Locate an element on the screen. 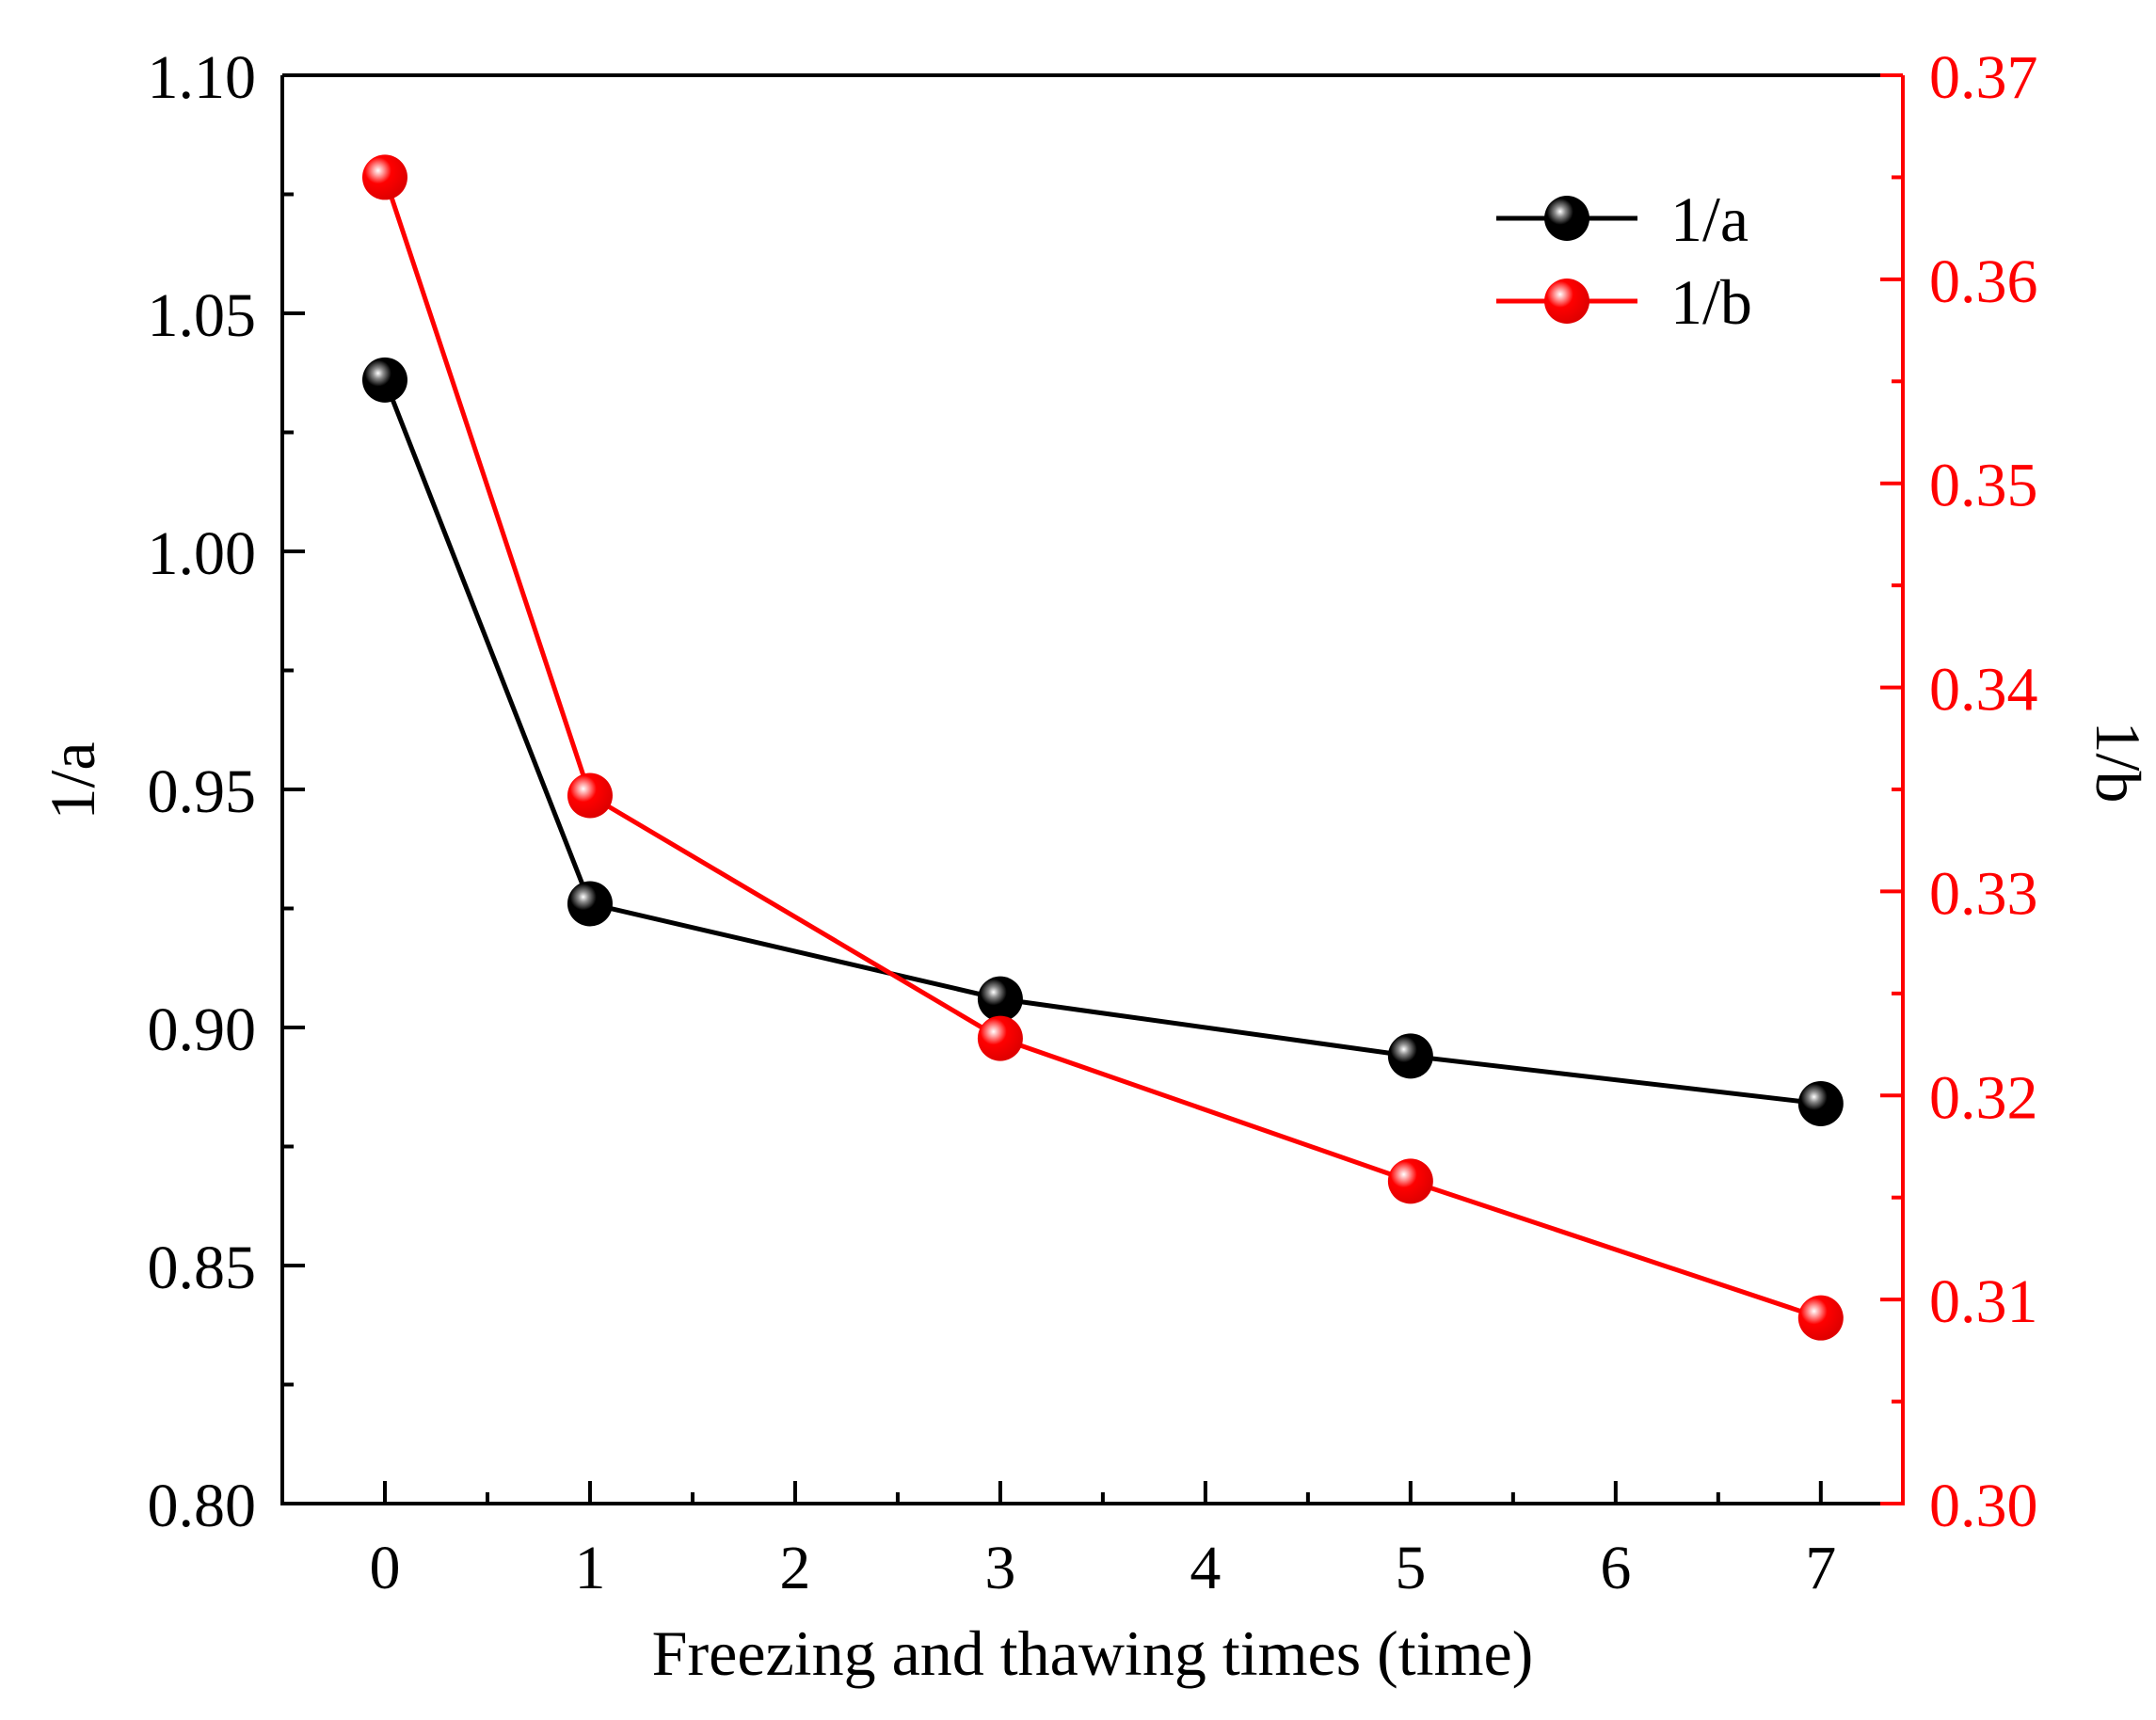 The height and width of the screenshot is (1720, 2156). y-left-tick-label: 0.95 is located at coordinates (202, 791).